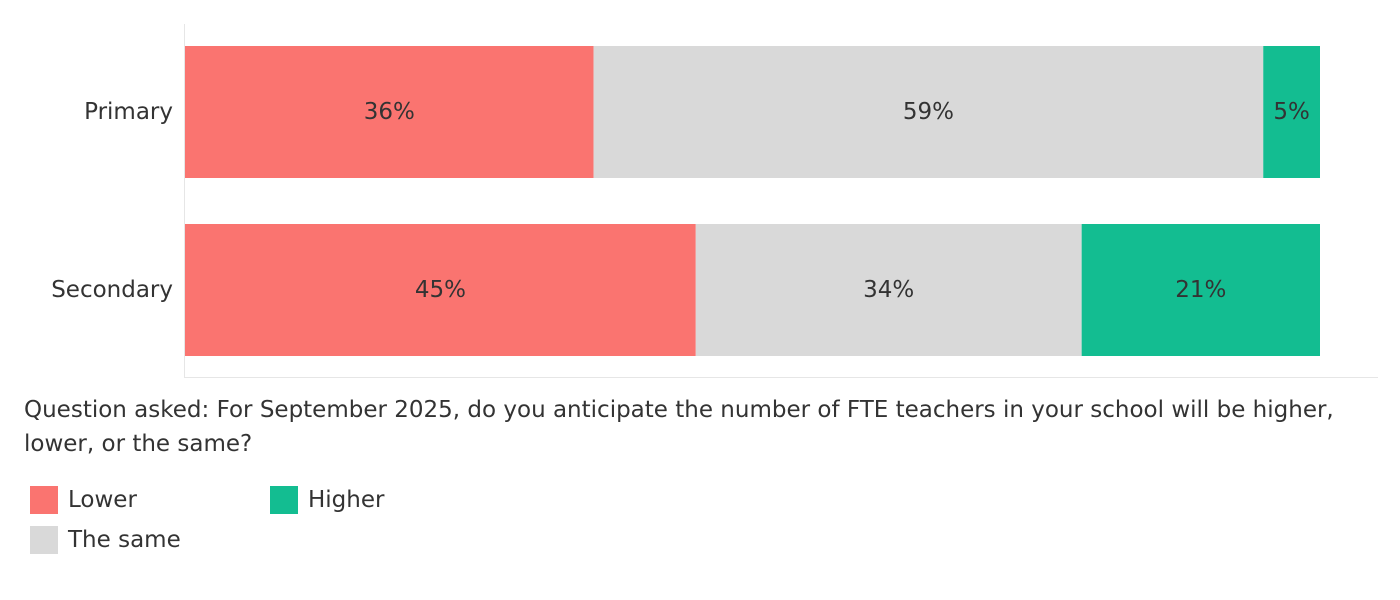 The width and height of the screenshot is (1400, 600). I want to click on bar-secondary-higher, so click(1200, 290).